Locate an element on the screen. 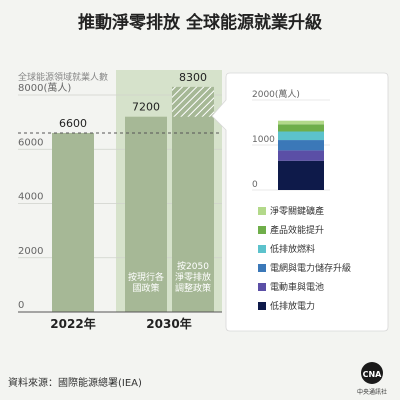  cna-logo: CNA 中央通訊社 is located at coordinates (372, 379).